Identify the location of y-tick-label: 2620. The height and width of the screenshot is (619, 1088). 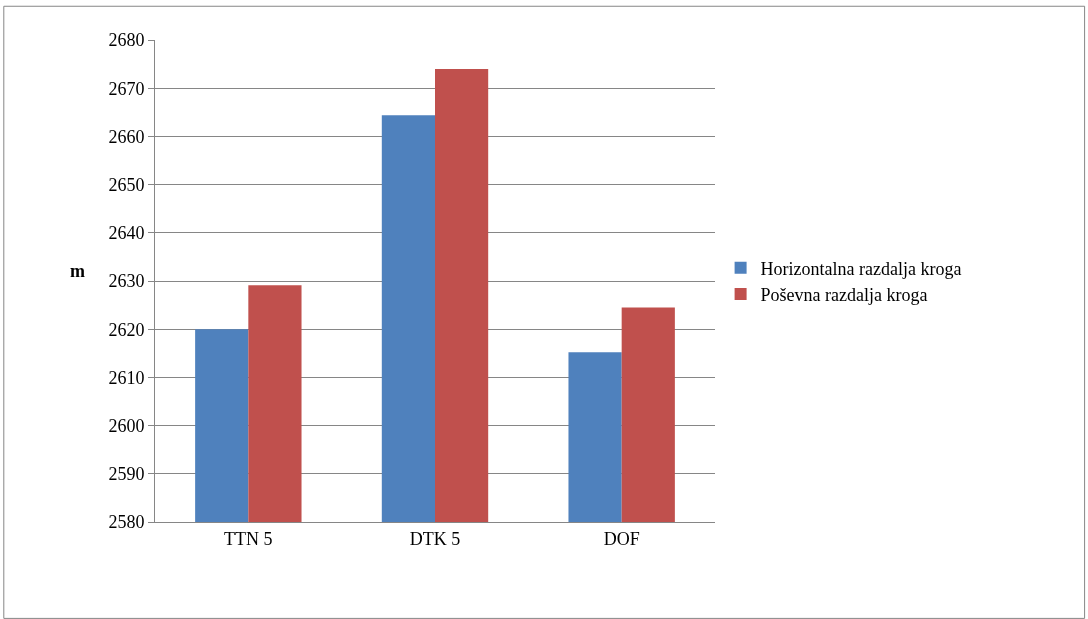
(126, 329).